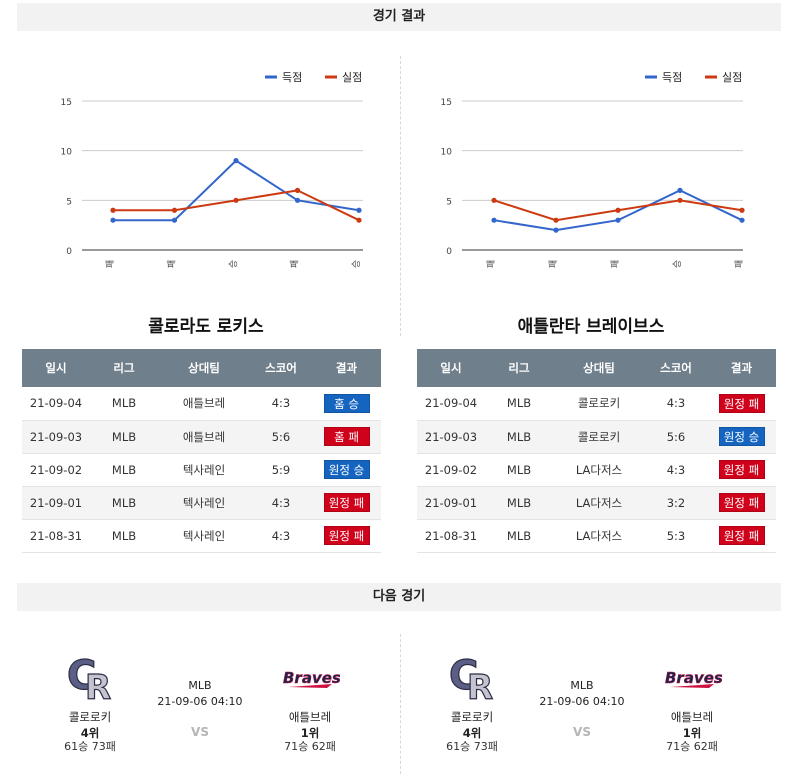 This screenshot has height=779, width=794. Describe the element at coordinates (310, 746) in the screenshot. I see `away-team-record: 71승 62패` at that location.